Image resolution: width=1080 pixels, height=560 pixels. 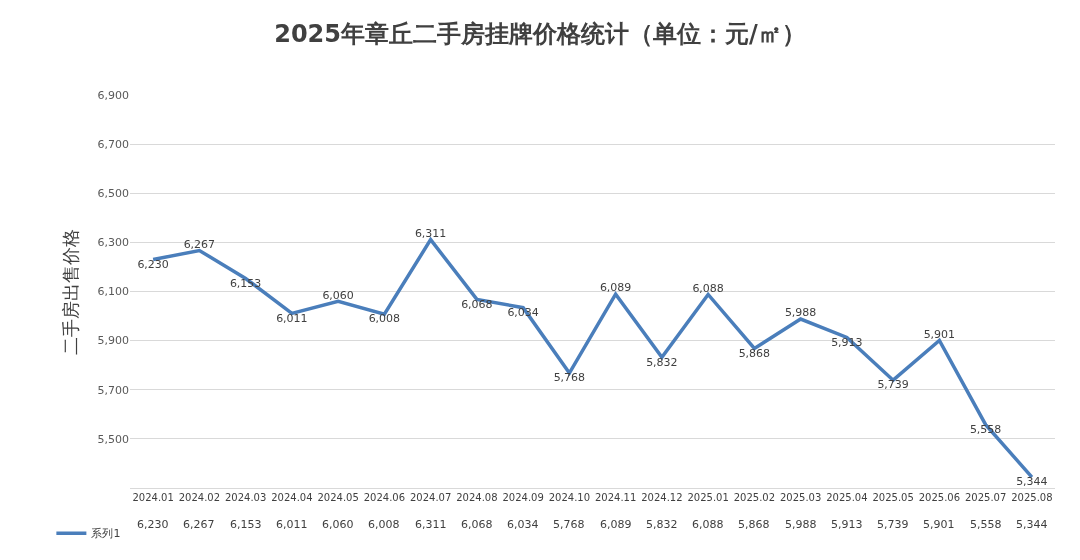 I want to click on x-tick-label: 2024.06, so click(x=384, y=497).